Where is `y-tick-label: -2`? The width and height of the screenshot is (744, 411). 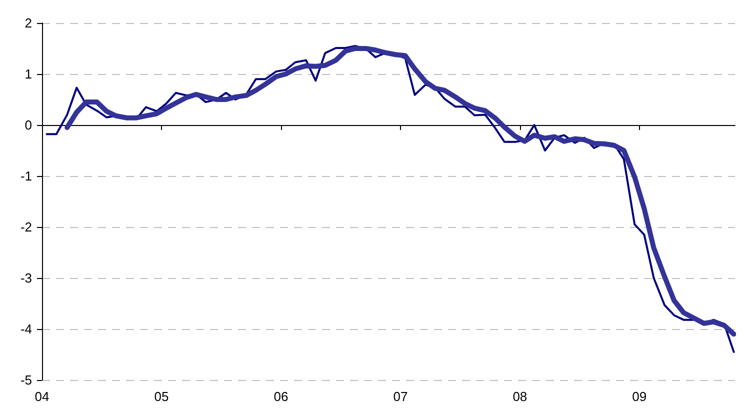
y-tick-label: -2 is located at coordinates (26, 227).